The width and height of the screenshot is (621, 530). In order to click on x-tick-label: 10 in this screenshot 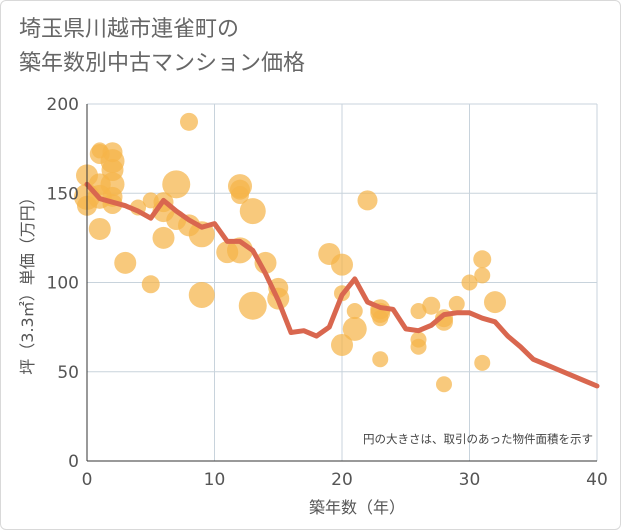, I will do `click(215, 480)`.